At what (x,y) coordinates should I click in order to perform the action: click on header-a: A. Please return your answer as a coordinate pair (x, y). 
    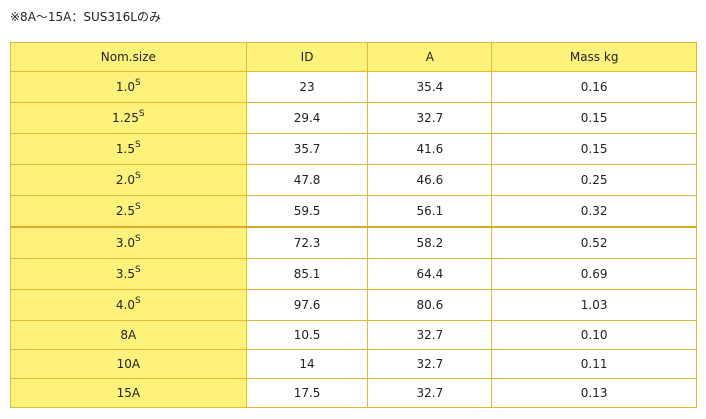
    Looking at the image, I should click on (430, 57).